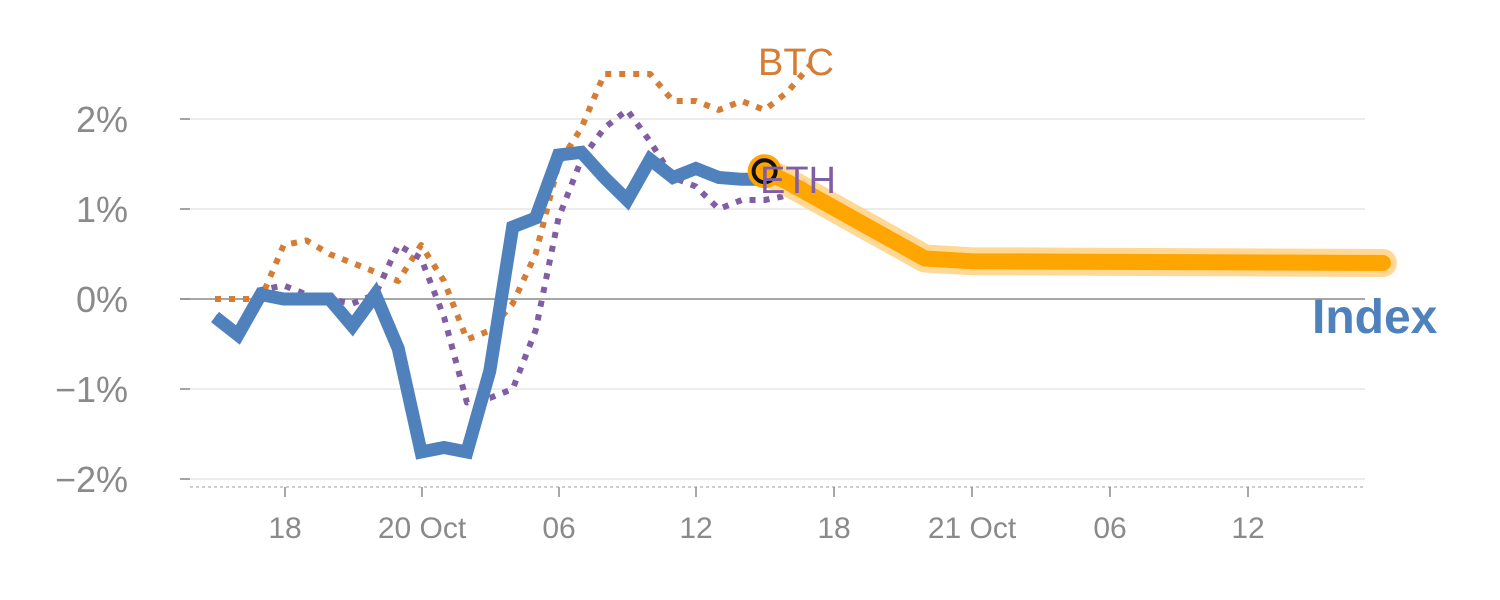  Describe the element at coordinates (91, 389) in the screenshot. I see `y-tick-label: −1%` at that location.